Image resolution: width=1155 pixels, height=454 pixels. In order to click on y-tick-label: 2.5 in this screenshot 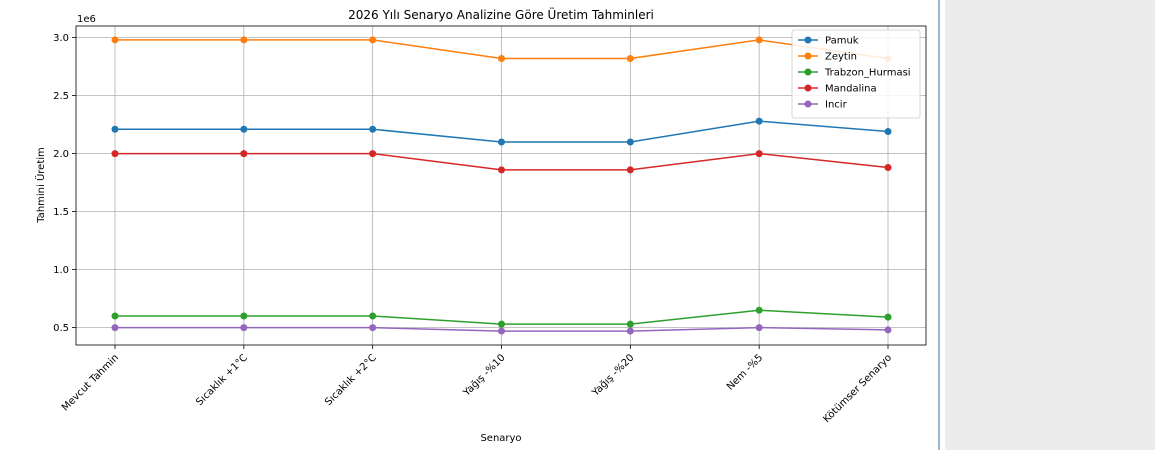, I will do `click(61, 96)`.